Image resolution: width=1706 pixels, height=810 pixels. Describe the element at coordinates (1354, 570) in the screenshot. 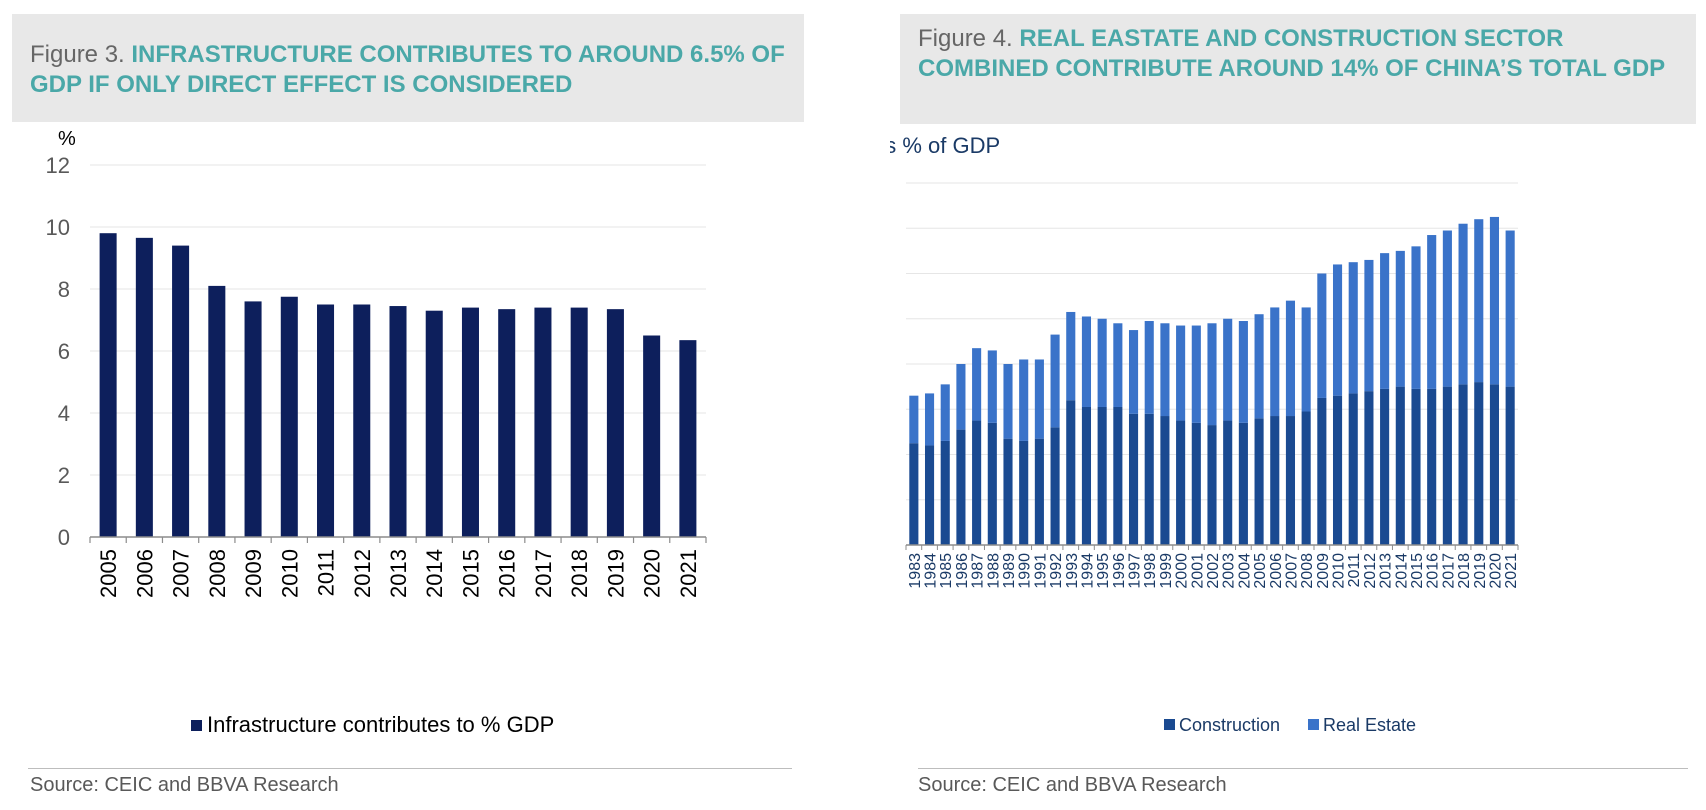

I see `x-tick-label: 2011` at that location.